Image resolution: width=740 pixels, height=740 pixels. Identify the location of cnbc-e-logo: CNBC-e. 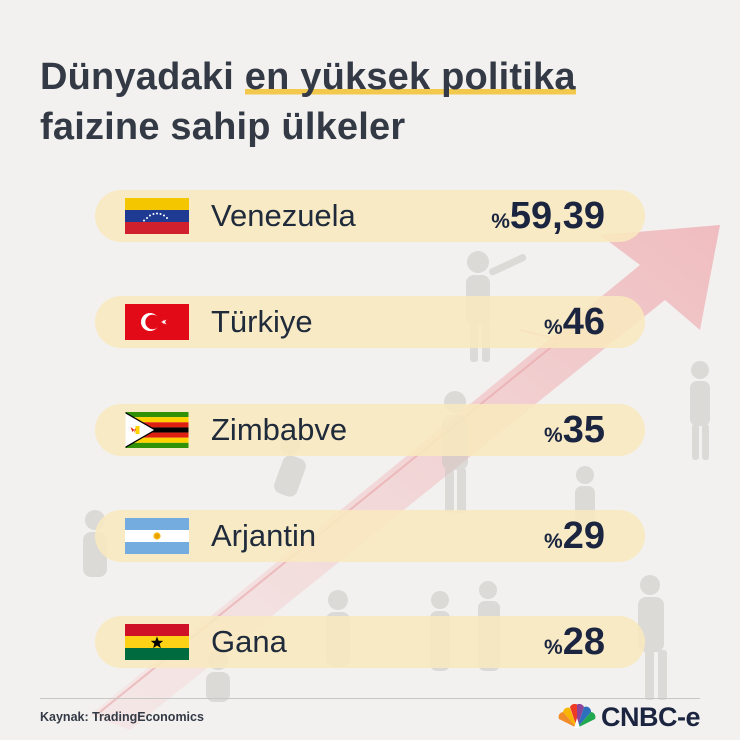
(629, 717).